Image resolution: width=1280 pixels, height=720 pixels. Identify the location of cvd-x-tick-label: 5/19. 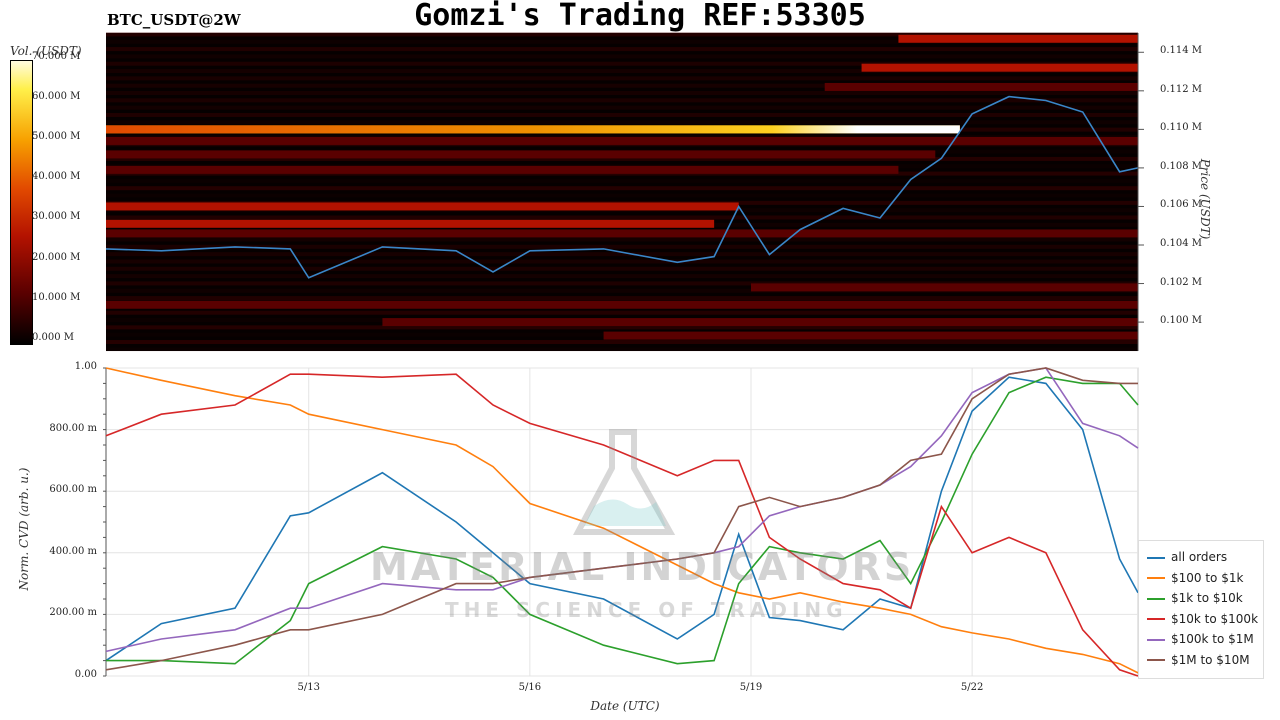
(751, 687).